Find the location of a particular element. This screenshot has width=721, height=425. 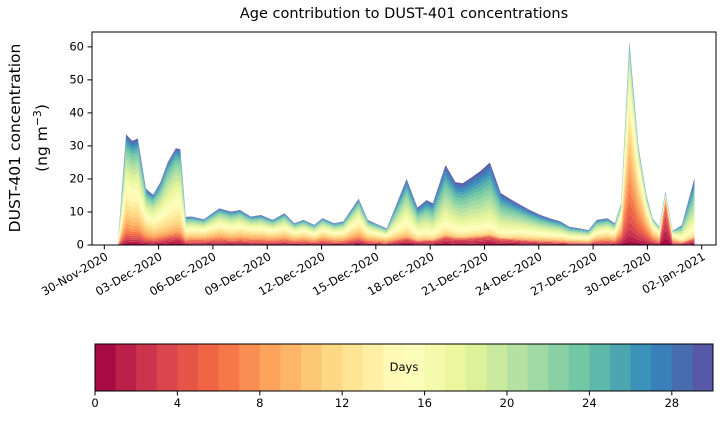

y-tick-label: 30 is located at coordinates (76, 145).